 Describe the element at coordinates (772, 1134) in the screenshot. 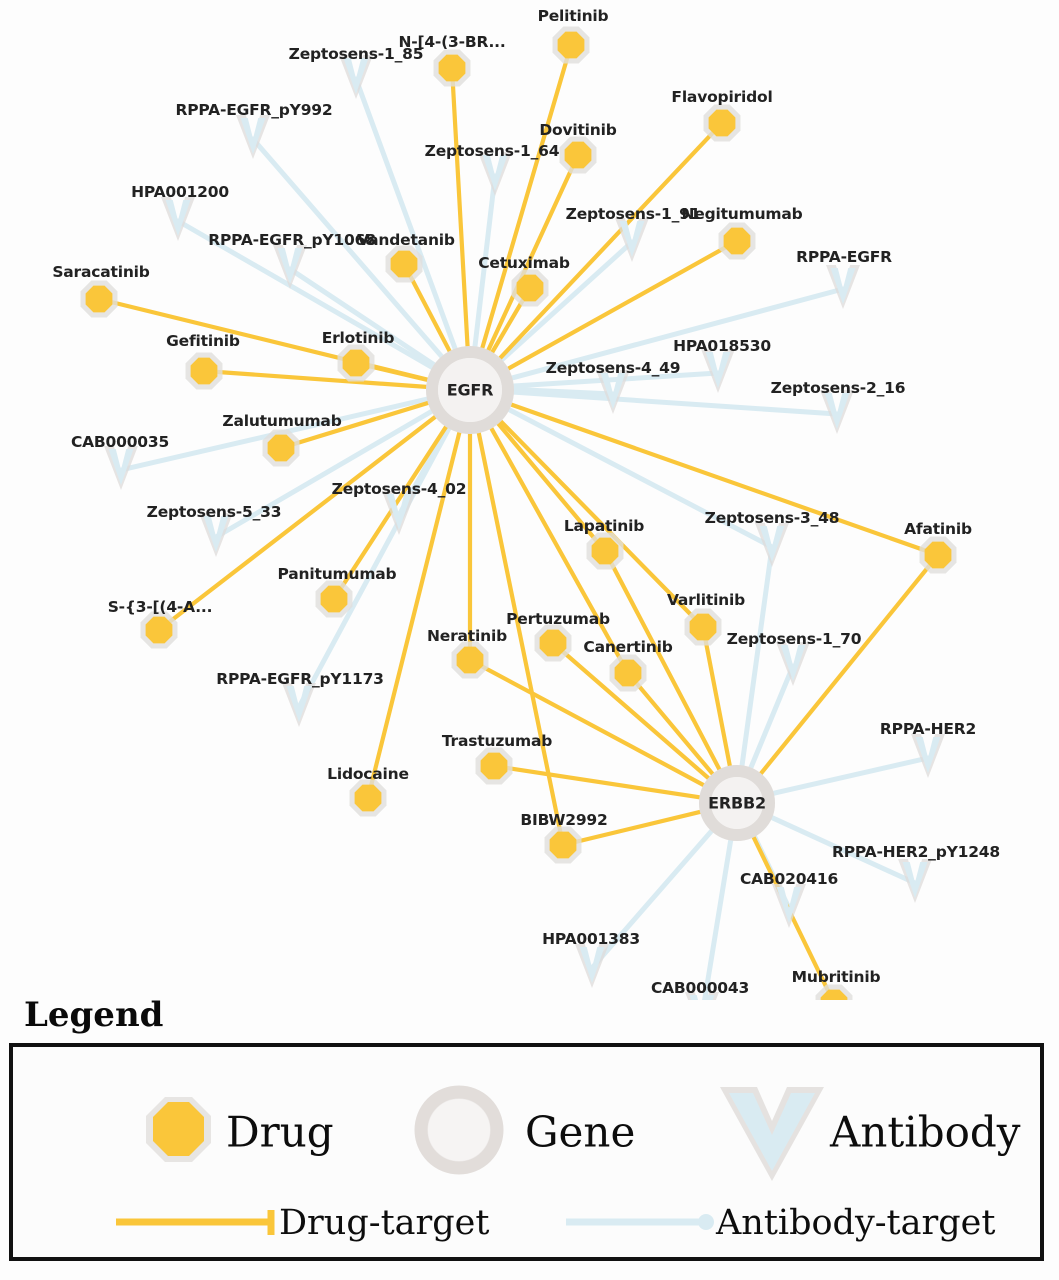

I see `legend-antibody-icon` at that location.